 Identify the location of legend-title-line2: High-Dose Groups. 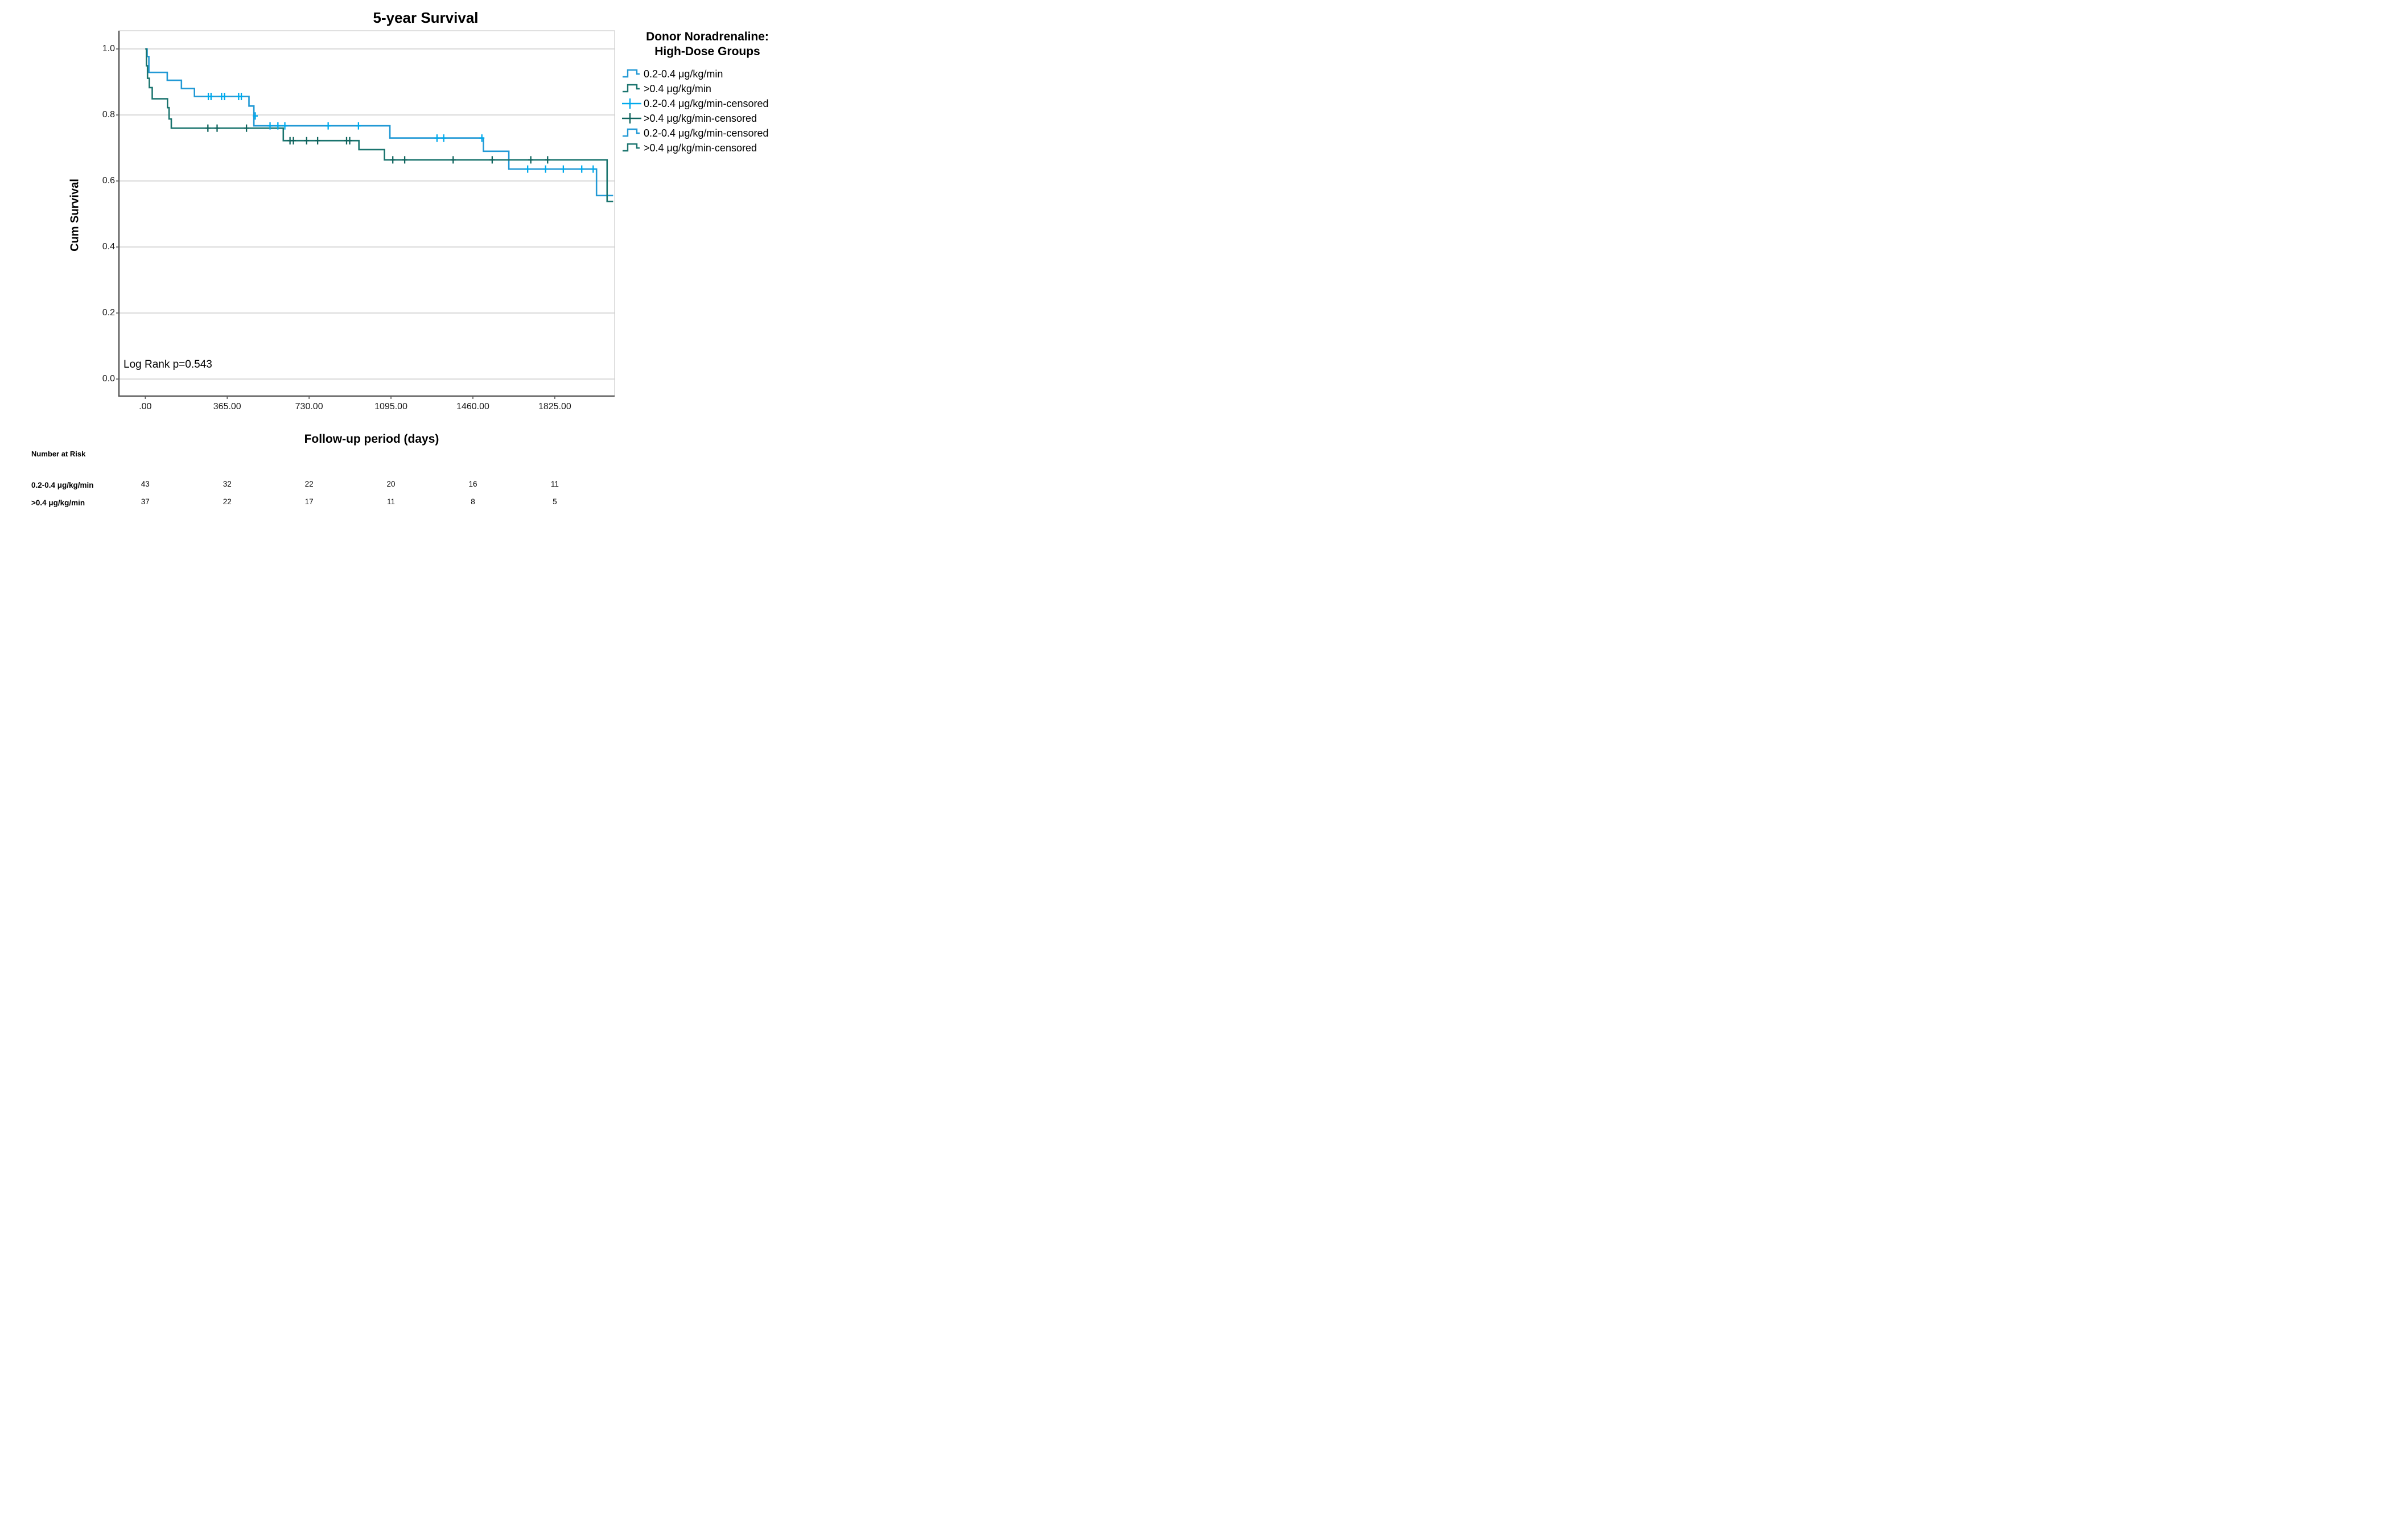
(707, 51).